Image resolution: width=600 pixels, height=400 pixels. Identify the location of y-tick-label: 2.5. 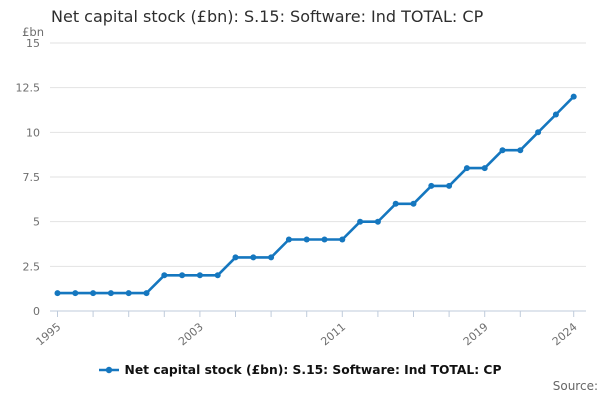
(32, 266).